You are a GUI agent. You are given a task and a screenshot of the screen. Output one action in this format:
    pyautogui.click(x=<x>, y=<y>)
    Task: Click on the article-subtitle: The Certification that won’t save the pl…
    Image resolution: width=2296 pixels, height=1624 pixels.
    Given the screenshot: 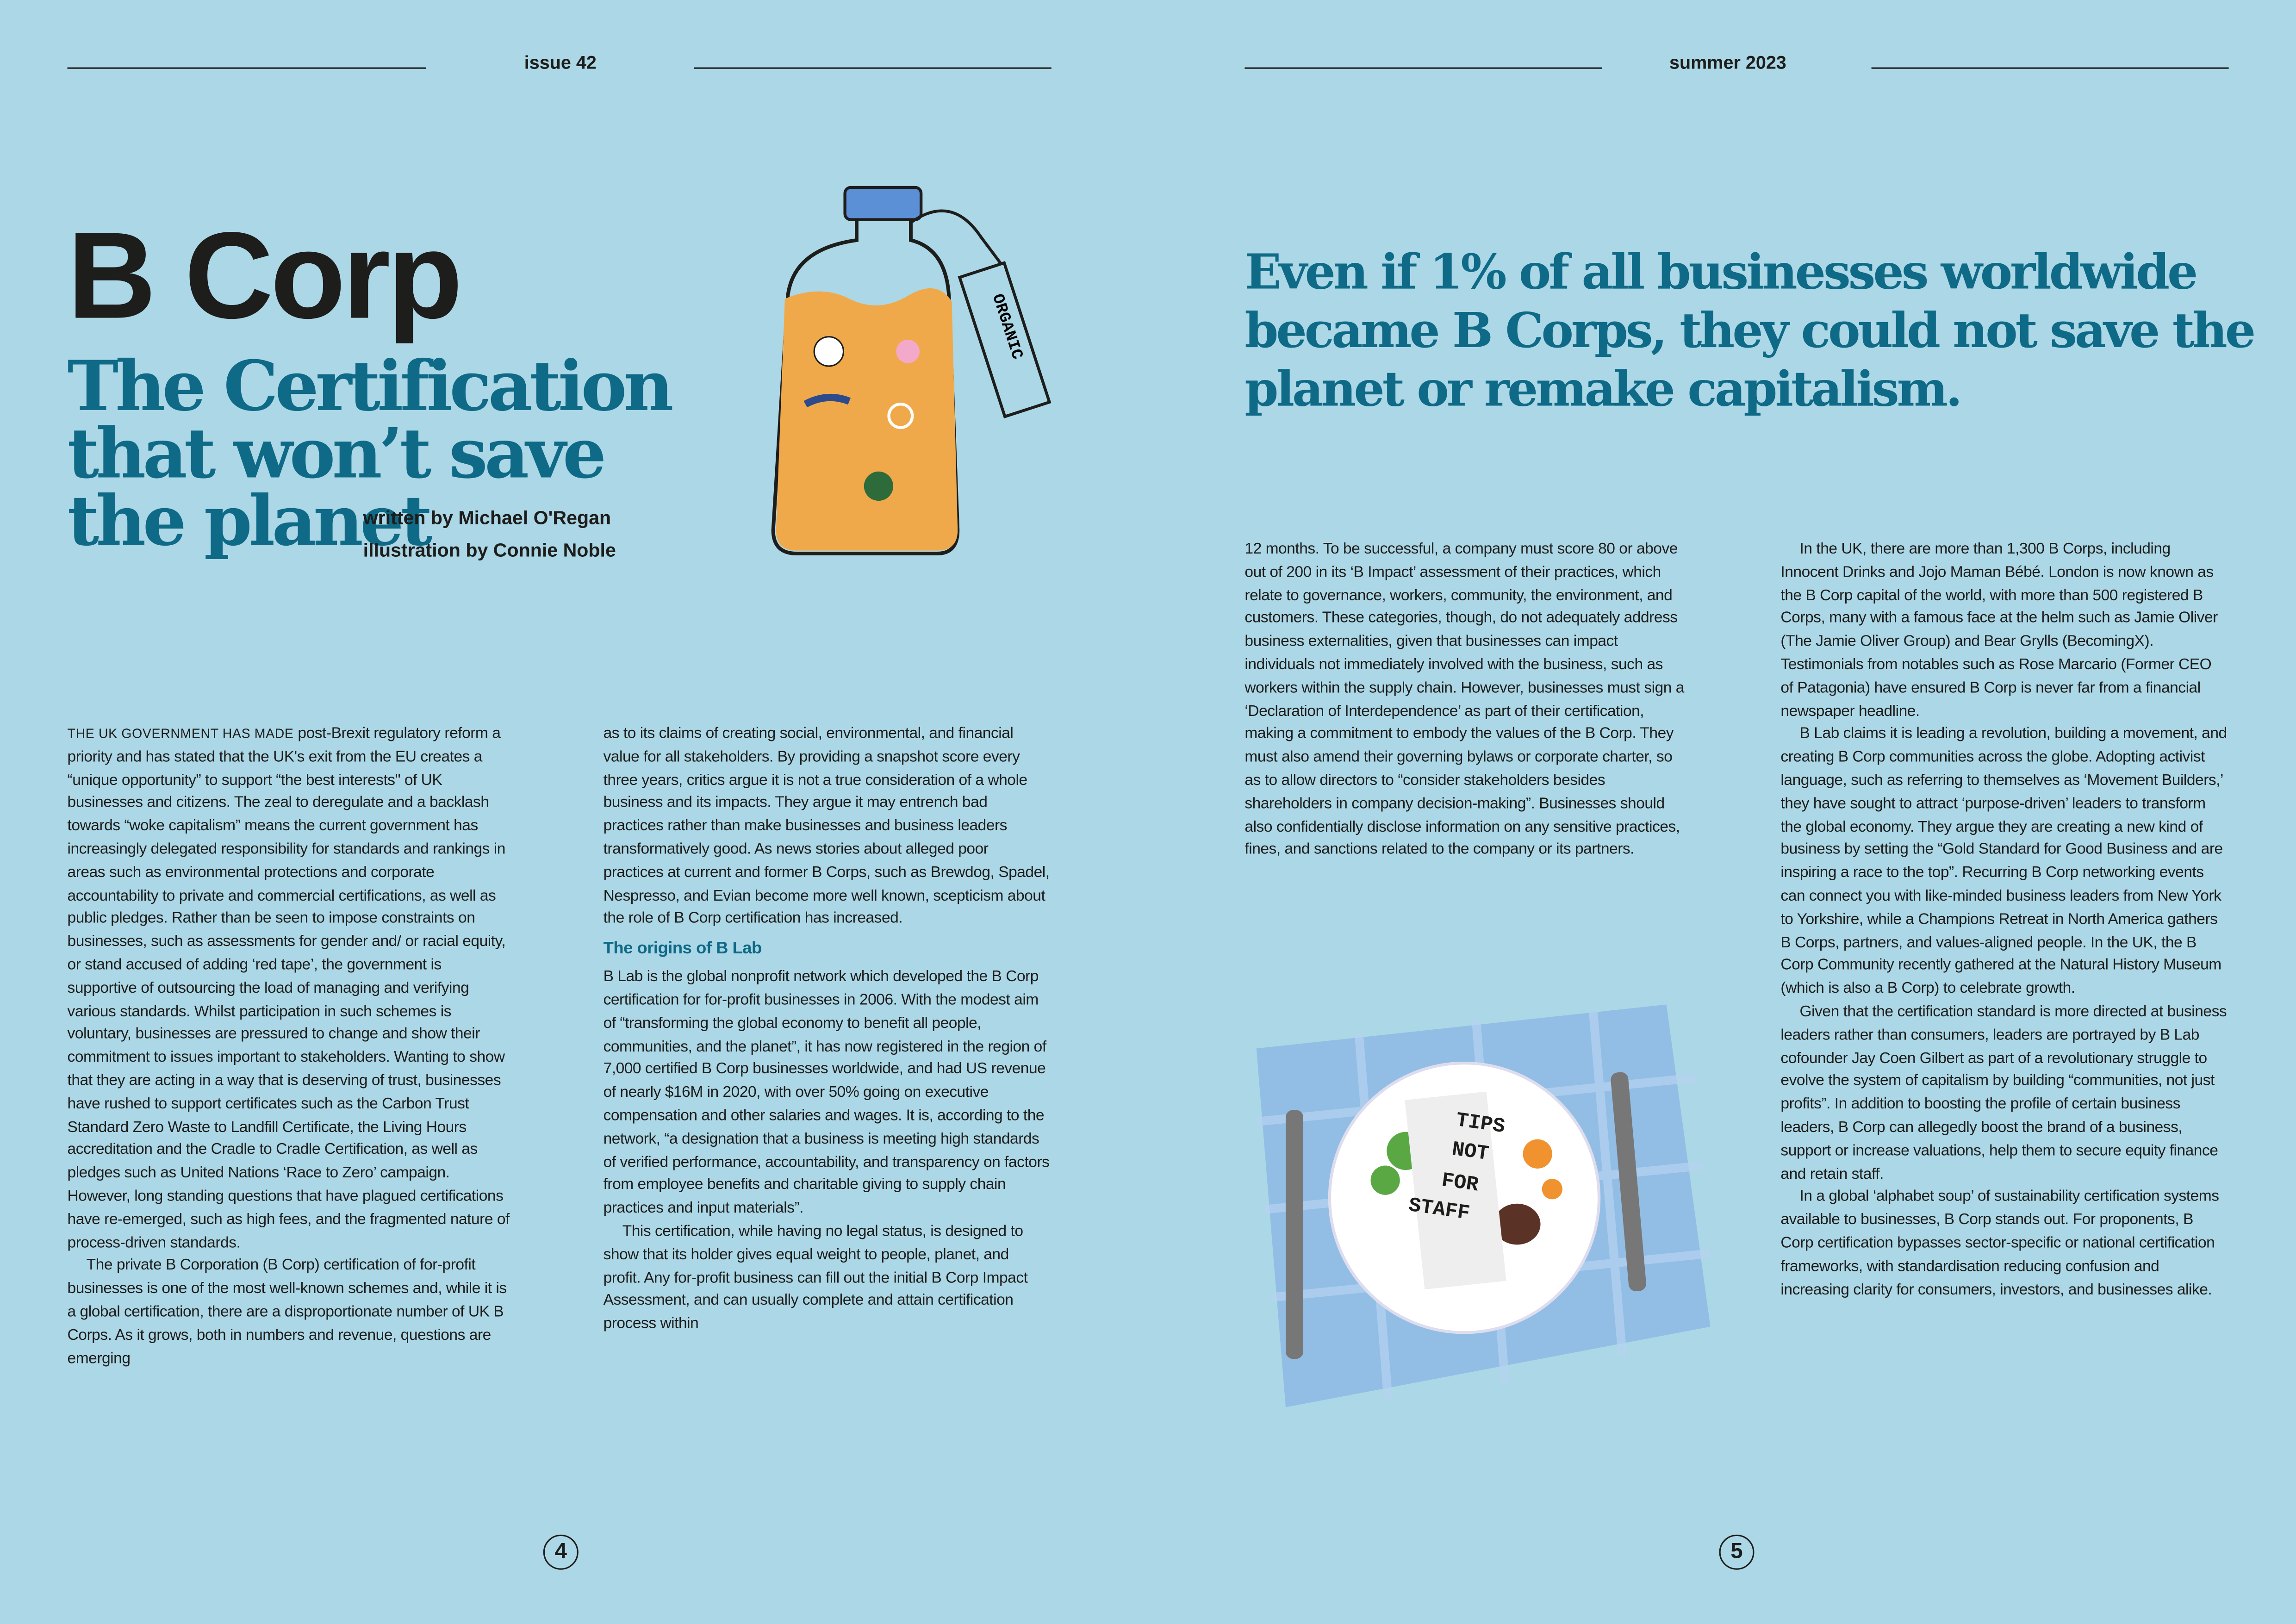 What is the action you would take?
    pyautogui.click(x=370, y=454)
    